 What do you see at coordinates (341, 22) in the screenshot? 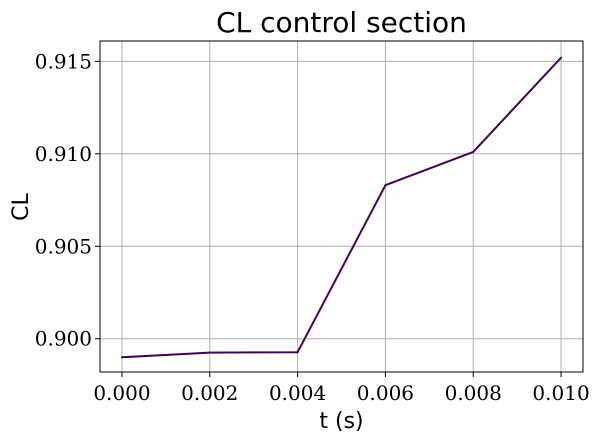
I see `chart-title: CL control section` at bounding box center [341, 22].